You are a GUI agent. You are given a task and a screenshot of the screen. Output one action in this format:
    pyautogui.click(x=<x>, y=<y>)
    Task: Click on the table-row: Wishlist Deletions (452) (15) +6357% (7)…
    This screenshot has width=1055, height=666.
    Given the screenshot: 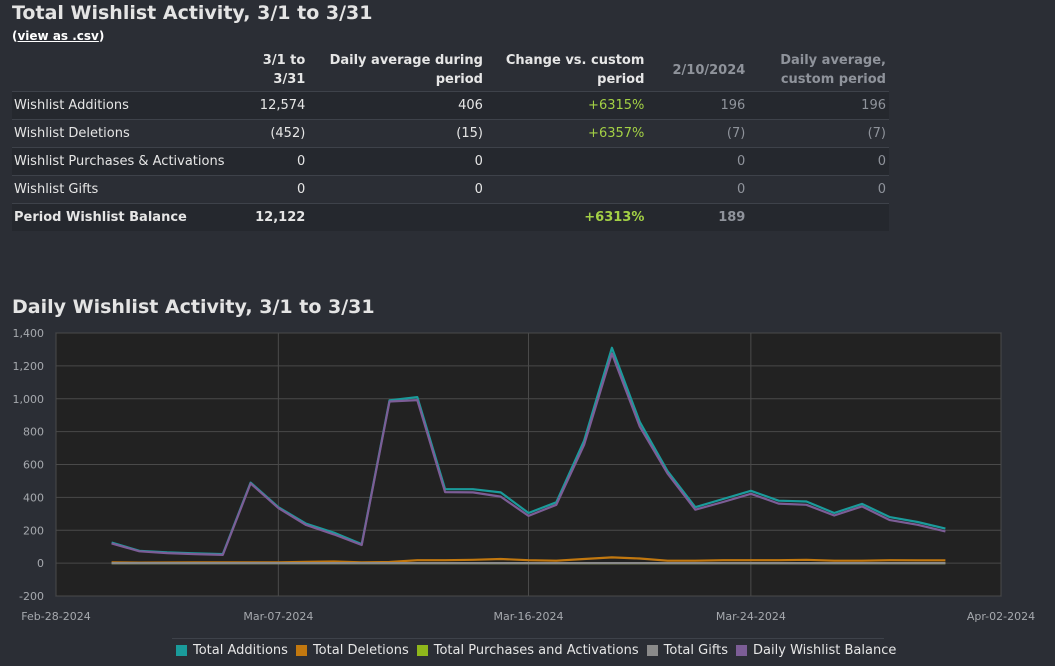 What is the action you would take?
    pyautogui.click(x=450, y=133)
    